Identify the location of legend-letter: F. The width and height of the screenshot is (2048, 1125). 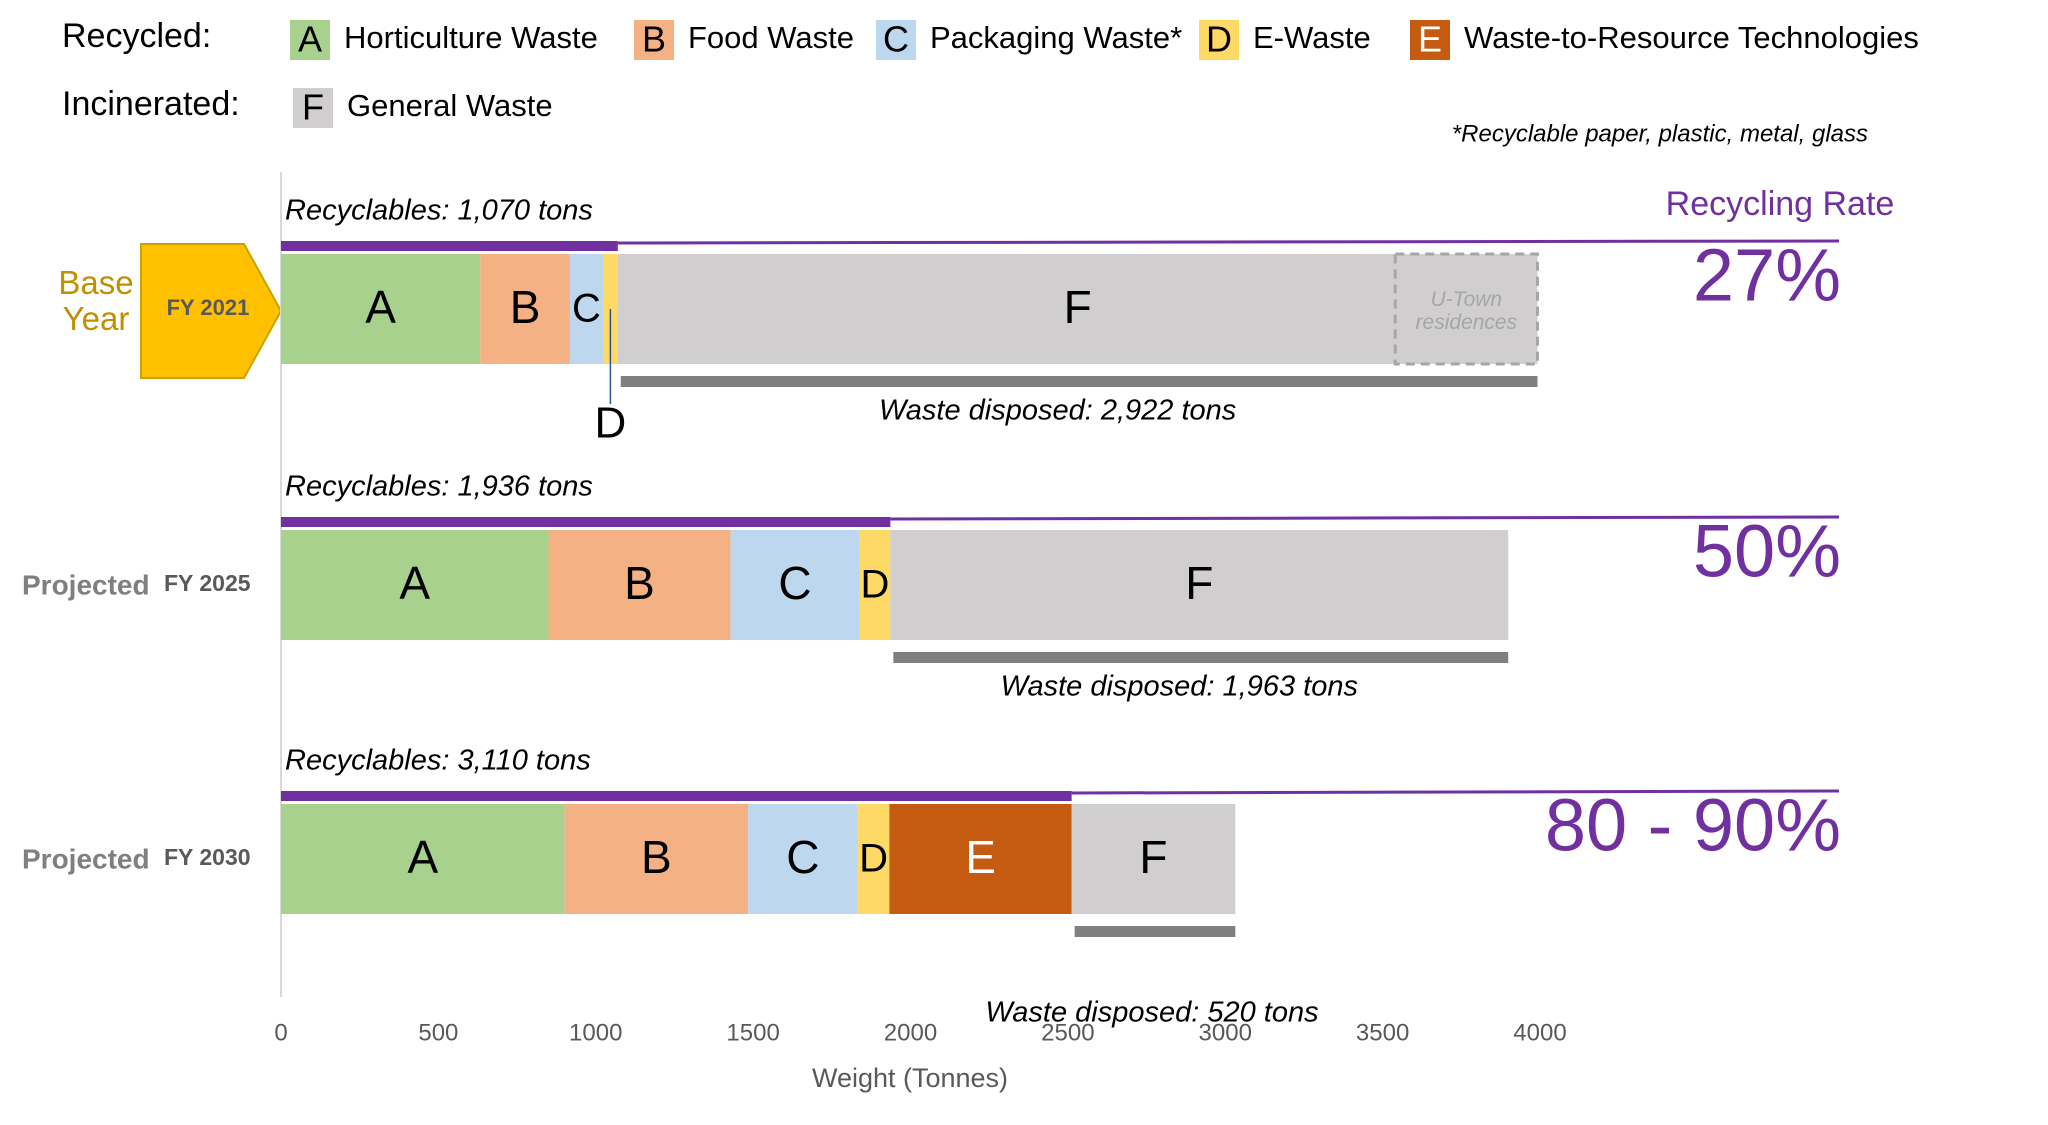
(313, 107).